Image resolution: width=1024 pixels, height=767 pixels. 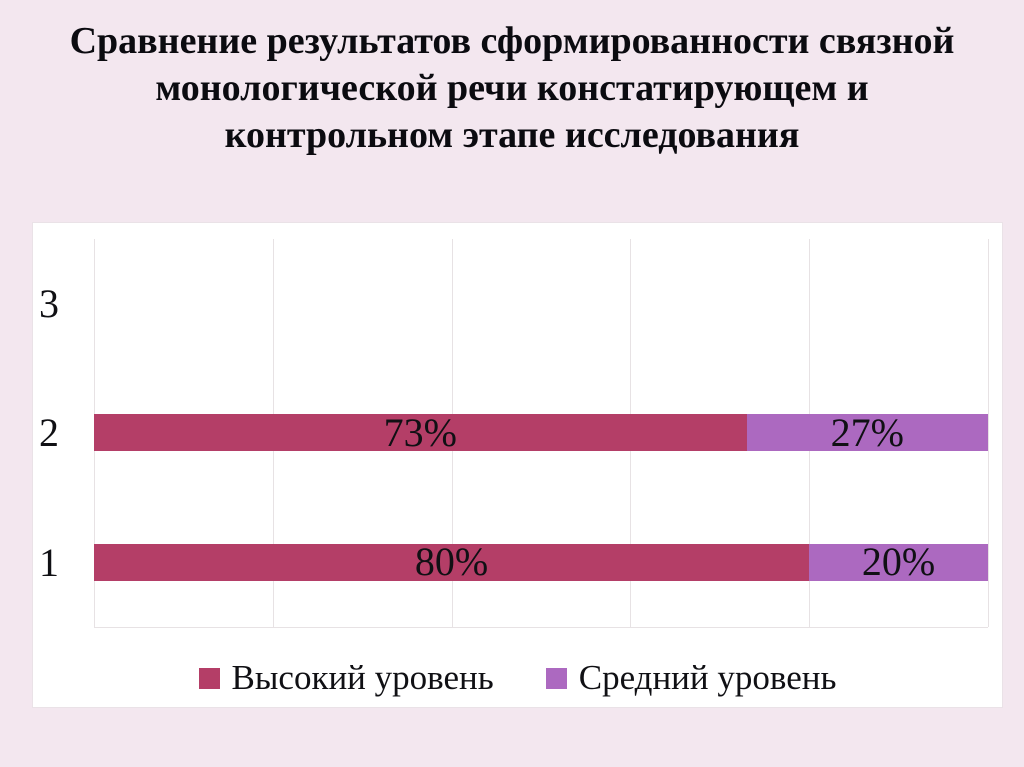 I want to click on bar-segment: 80%, so click(x=452, y=562).